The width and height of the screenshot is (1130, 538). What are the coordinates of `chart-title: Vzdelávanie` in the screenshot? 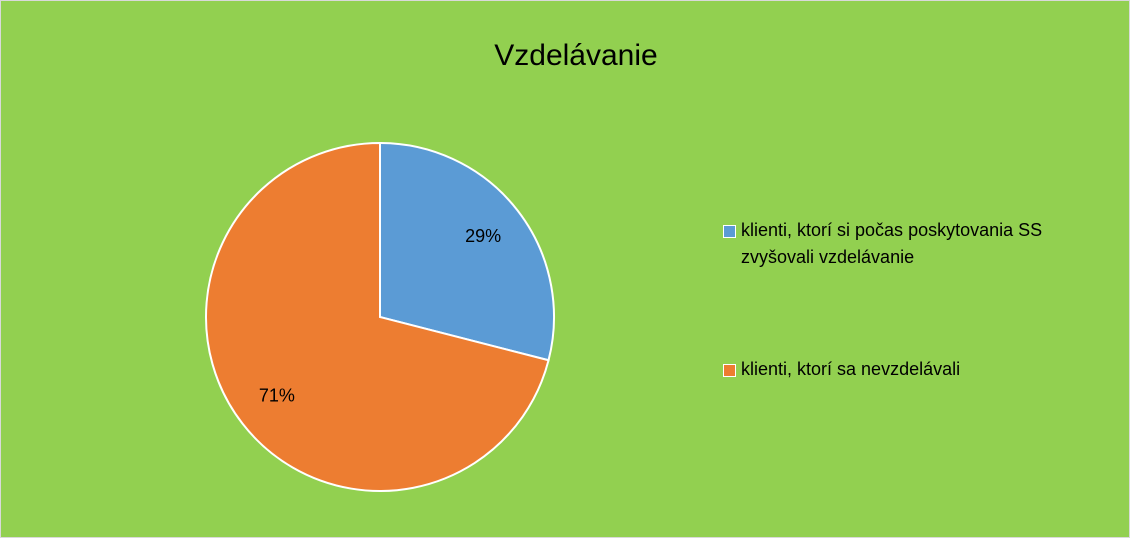 It's located at (575, 55).